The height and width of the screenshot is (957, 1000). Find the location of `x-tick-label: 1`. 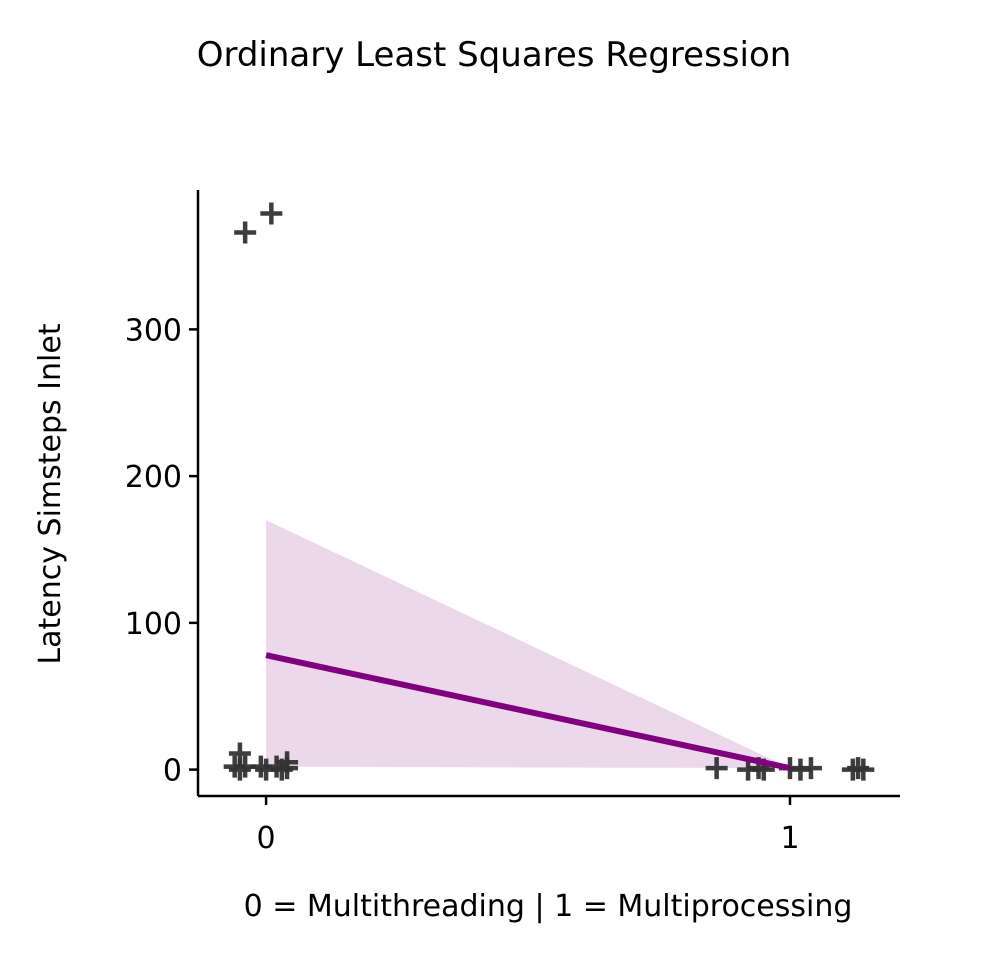

x-tick-label: 1 is located at coordinates (789, 838).